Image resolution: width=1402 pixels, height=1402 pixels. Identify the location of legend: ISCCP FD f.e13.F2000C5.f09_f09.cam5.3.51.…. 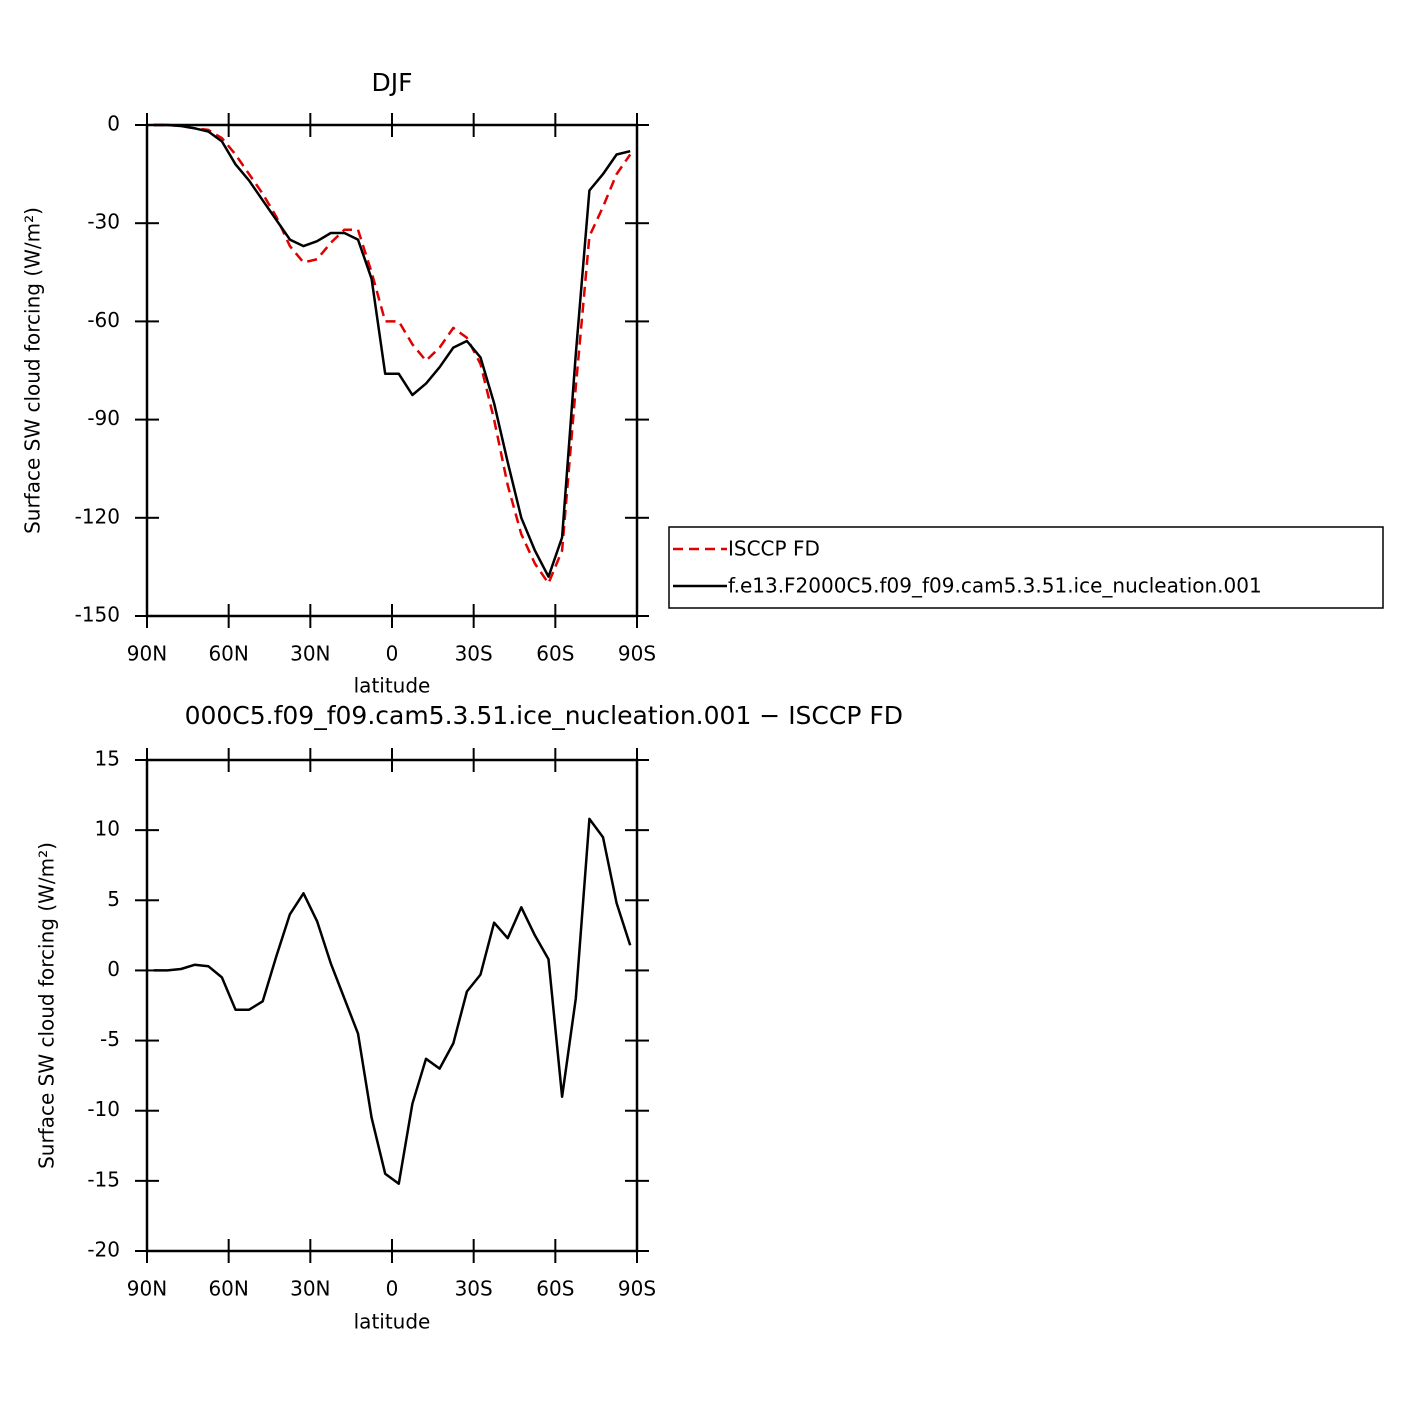
(1026, 567).